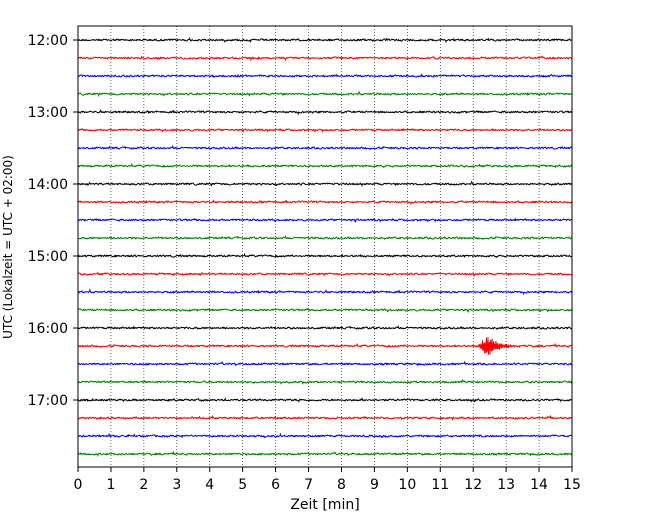 The width and height of the screenshot is (650, 520). Describe the element at coordinates (308, 485) in the screenshot. I see `x-tick-label-7: 7` at that location.